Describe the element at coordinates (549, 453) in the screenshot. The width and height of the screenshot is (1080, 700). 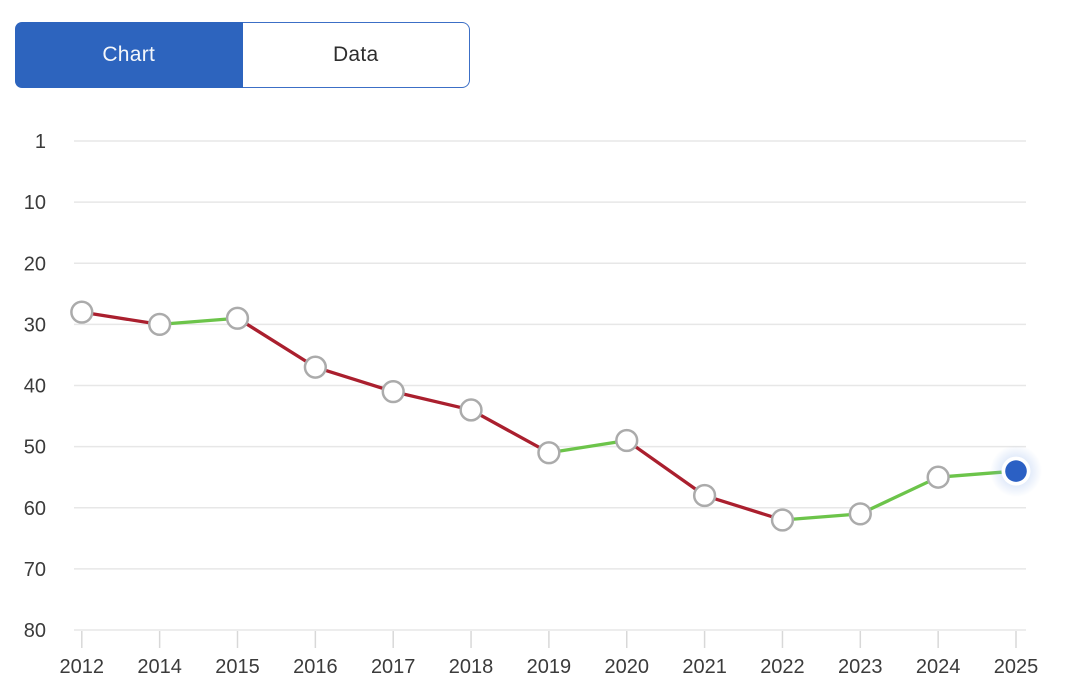
I see `data-point-2019` at that location.